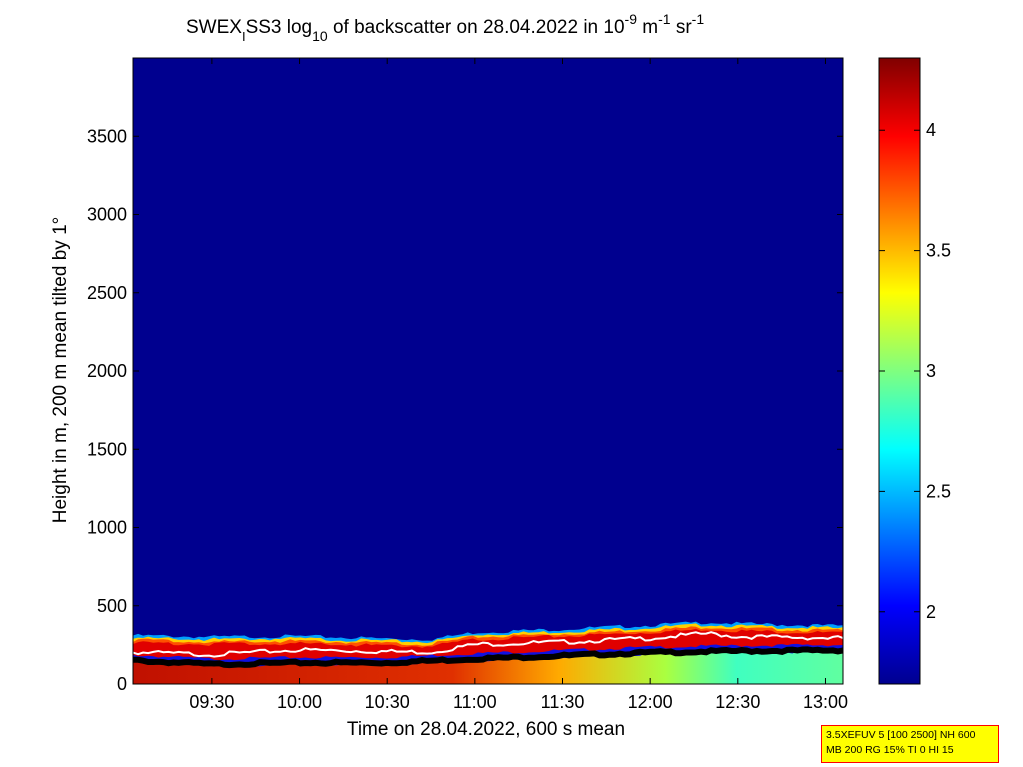  Describe the element at coordinates (737, 702) in the screenshot. I see `x-tick-label: 12:30` at that location.